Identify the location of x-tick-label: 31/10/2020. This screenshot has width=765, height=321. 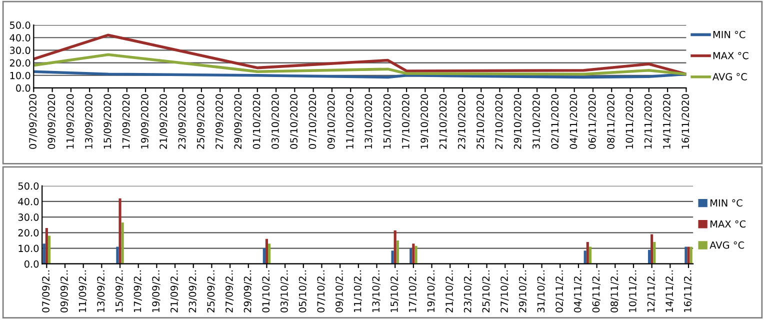
(536, 121).